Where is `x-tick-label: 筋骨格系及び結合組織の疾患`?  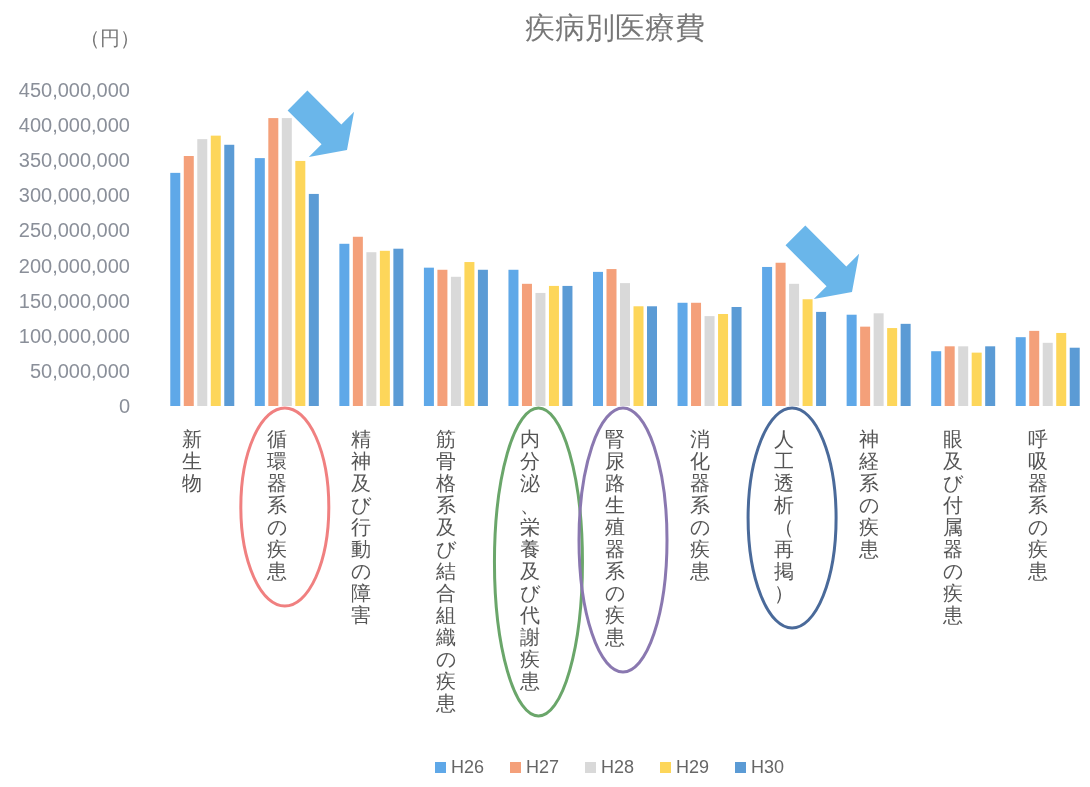
x-tick-label: 筋骨格系及び結合組織の疾患 is located at coordinates (445, 571).